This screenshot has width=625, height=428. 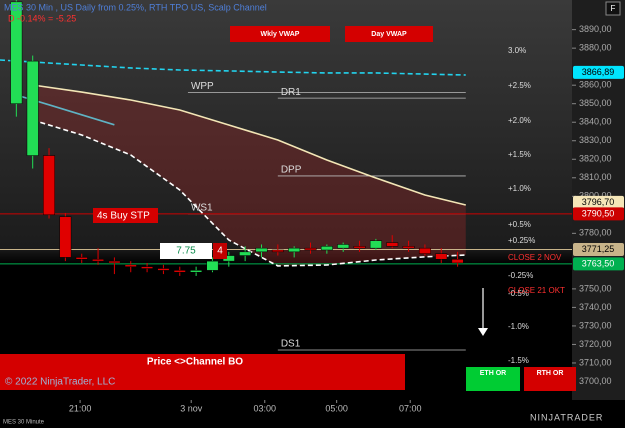 What do you see at coordinates (595, 48) in the screenshot?
I see `y-tick-label: 3880,00` at bounding box center [595, 48].